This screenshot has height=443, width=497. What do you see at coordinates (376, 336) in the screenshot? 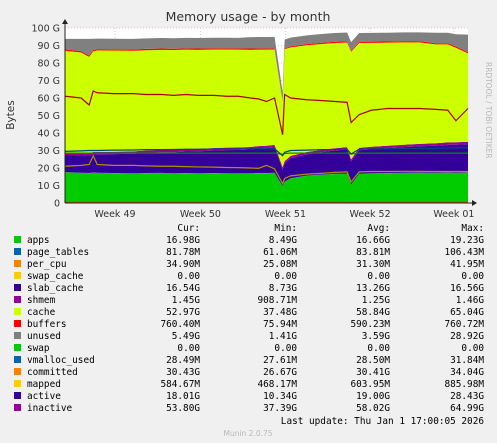
I see `legend-value-avg: 3.59G` at bounding box center [376, 336].